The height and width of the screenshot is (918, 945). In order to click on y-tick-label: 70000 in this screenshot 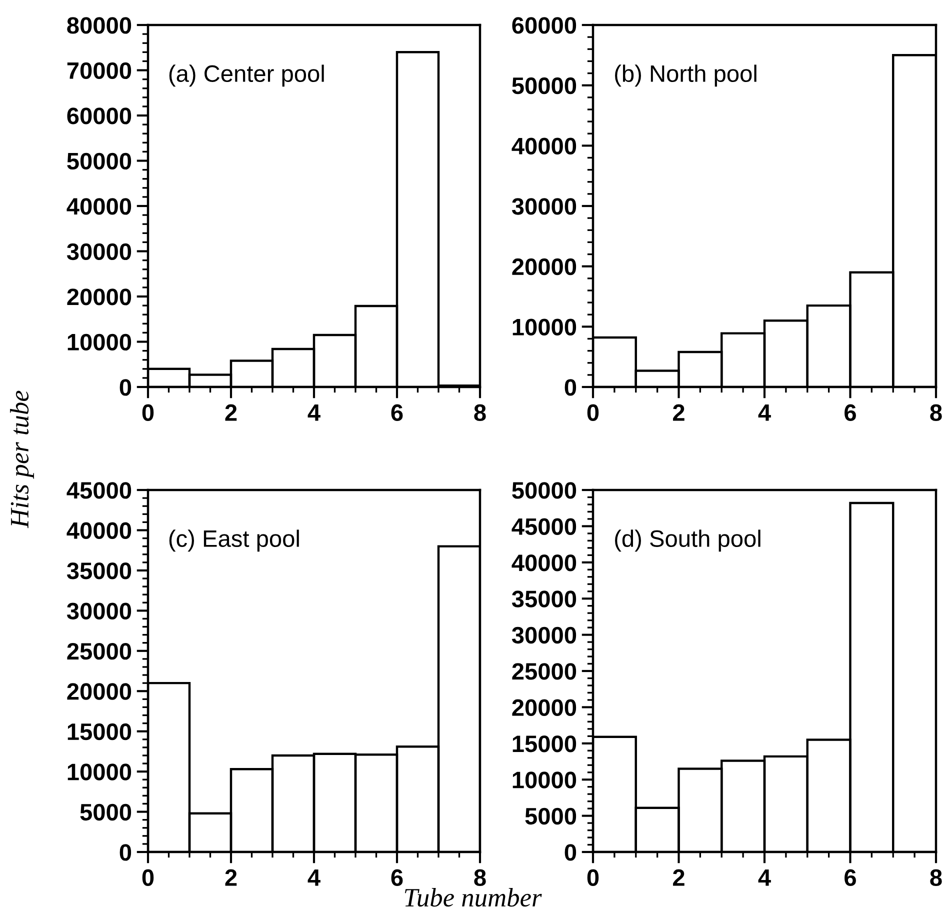, I will do `click(99, 71)`.